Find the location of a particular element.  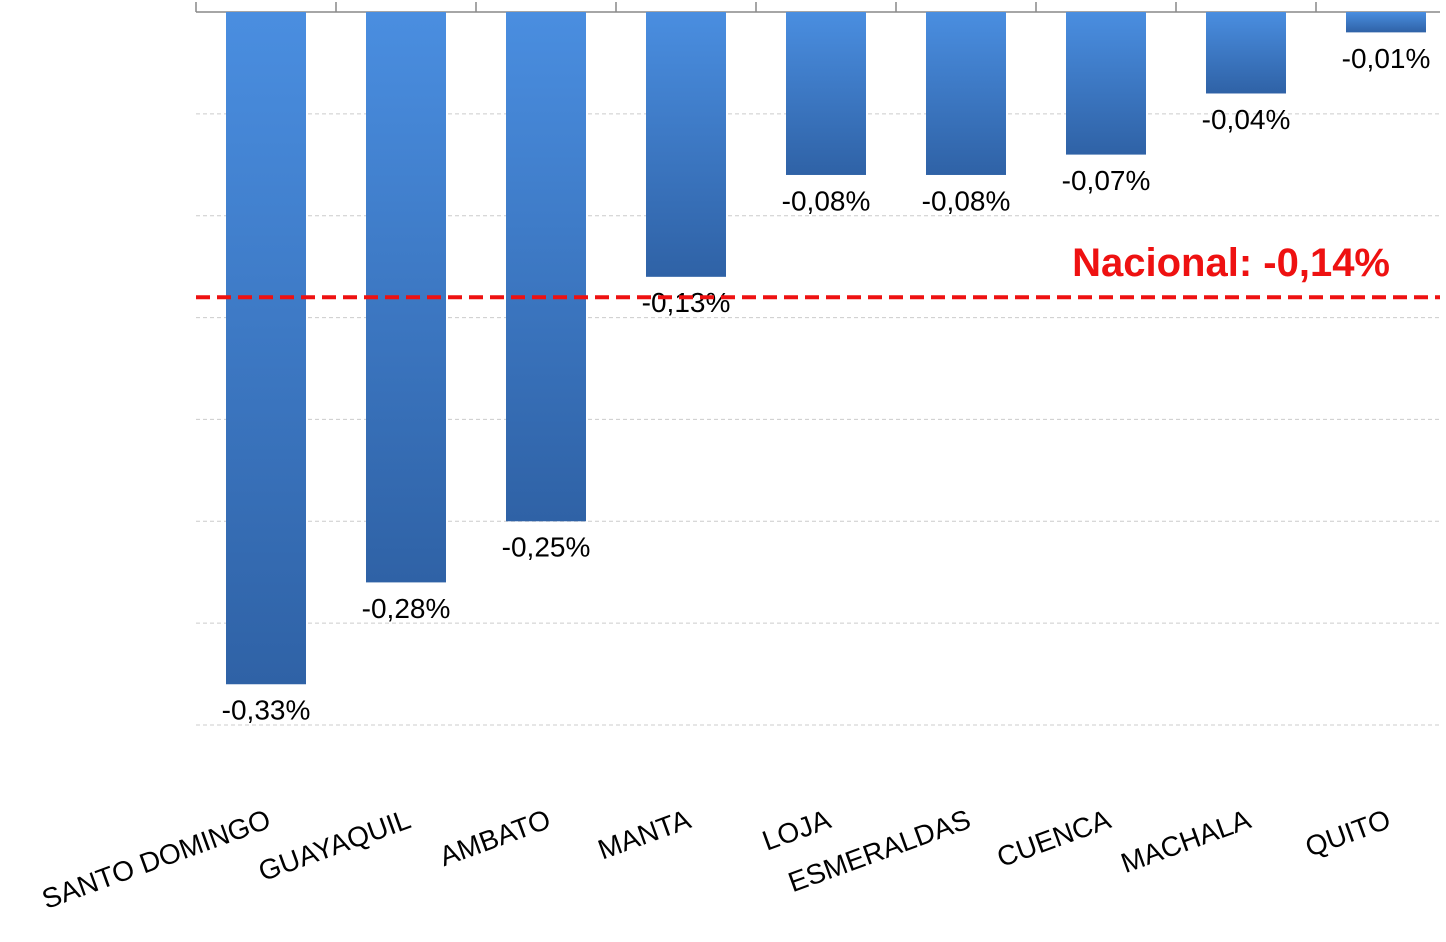

value-label: -0,01% is located at coordinates (1386, 58).